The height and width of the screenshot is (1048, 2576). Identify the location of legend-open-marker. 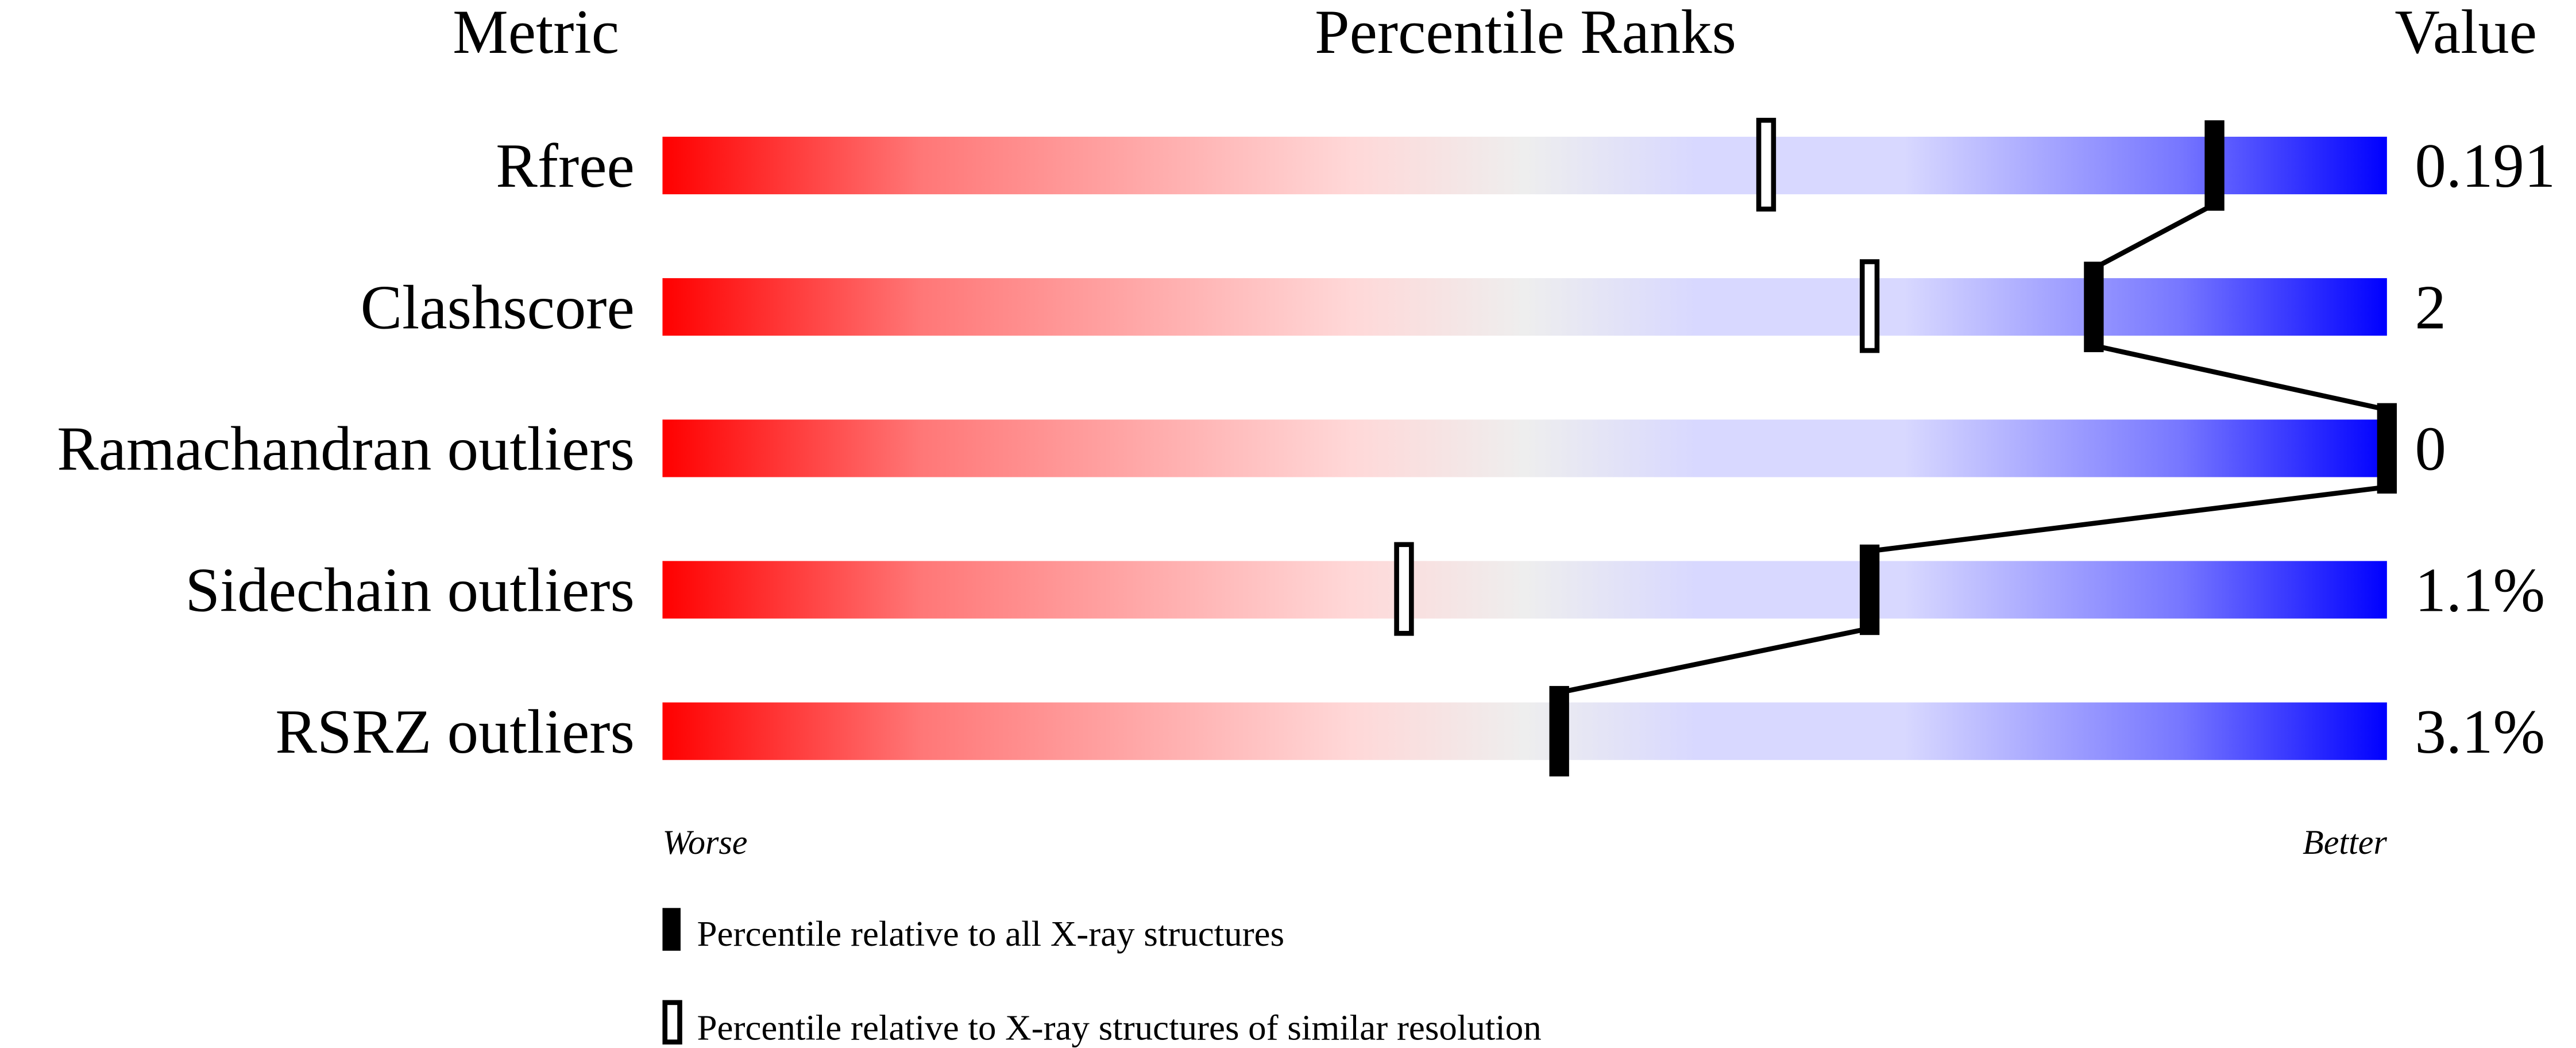
(672, 1022).